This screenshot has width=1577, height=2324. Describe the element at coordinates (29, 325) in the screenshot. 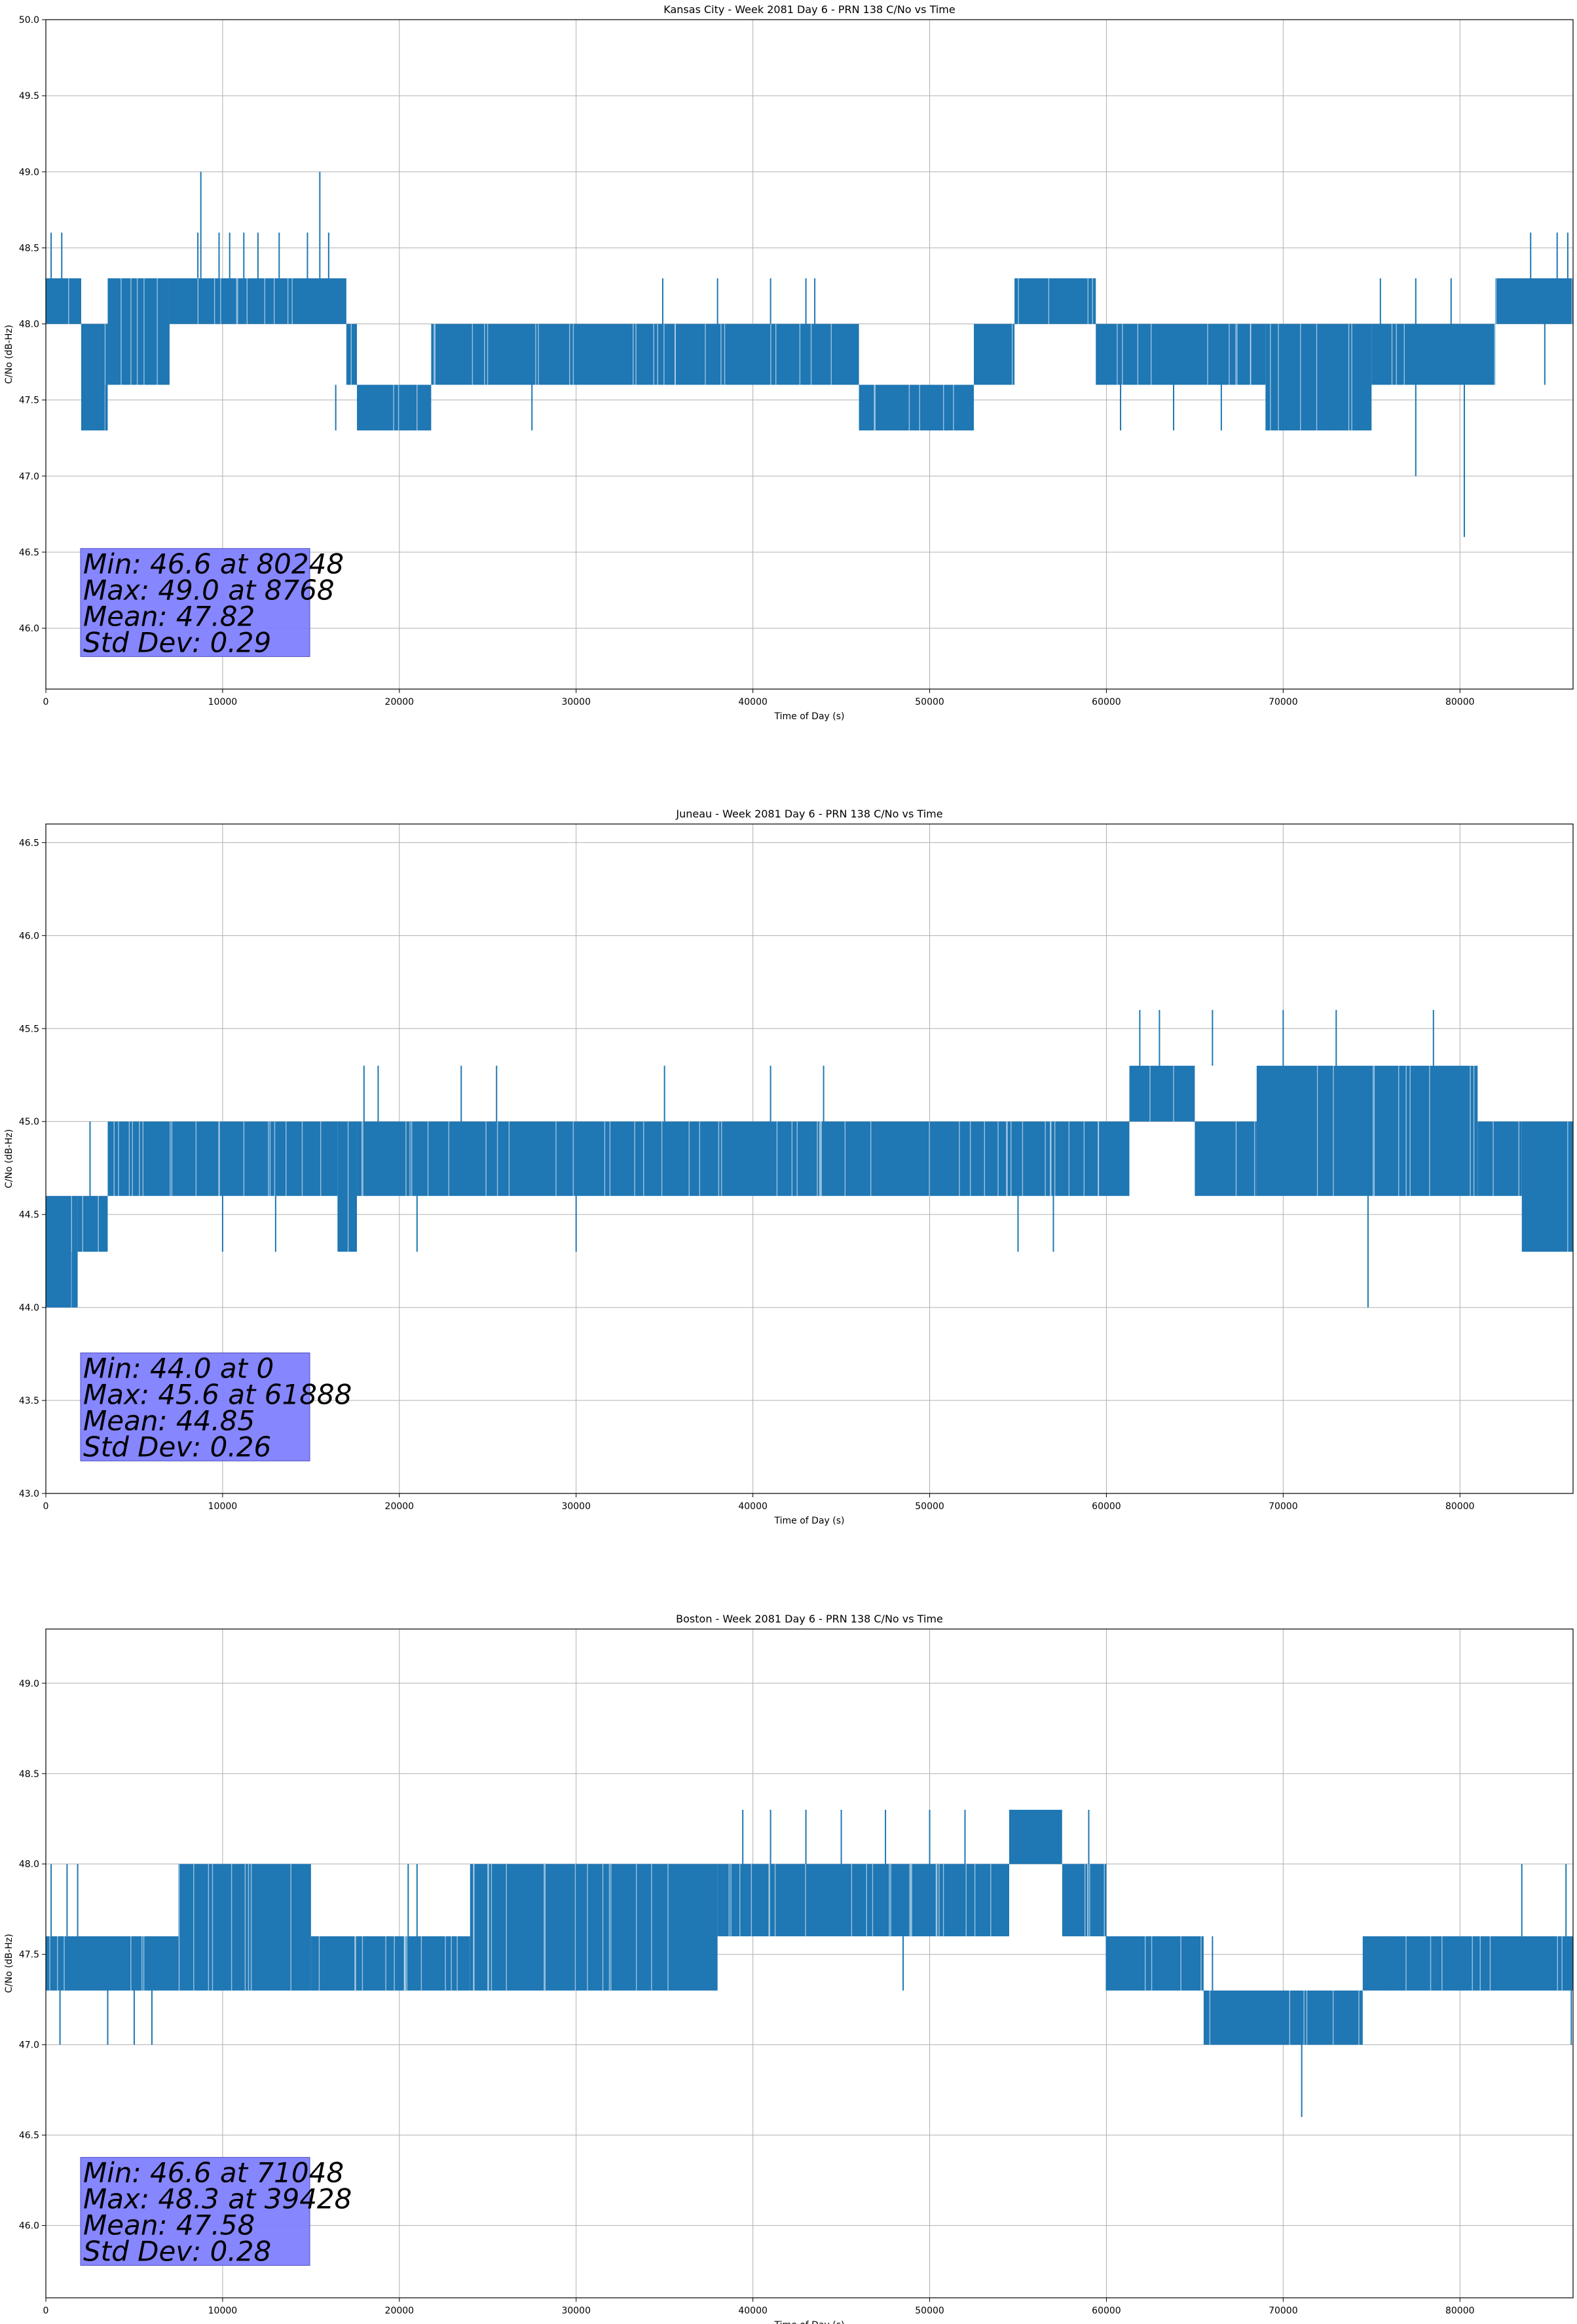

I see `y-tick-label: 48.0` at that location.